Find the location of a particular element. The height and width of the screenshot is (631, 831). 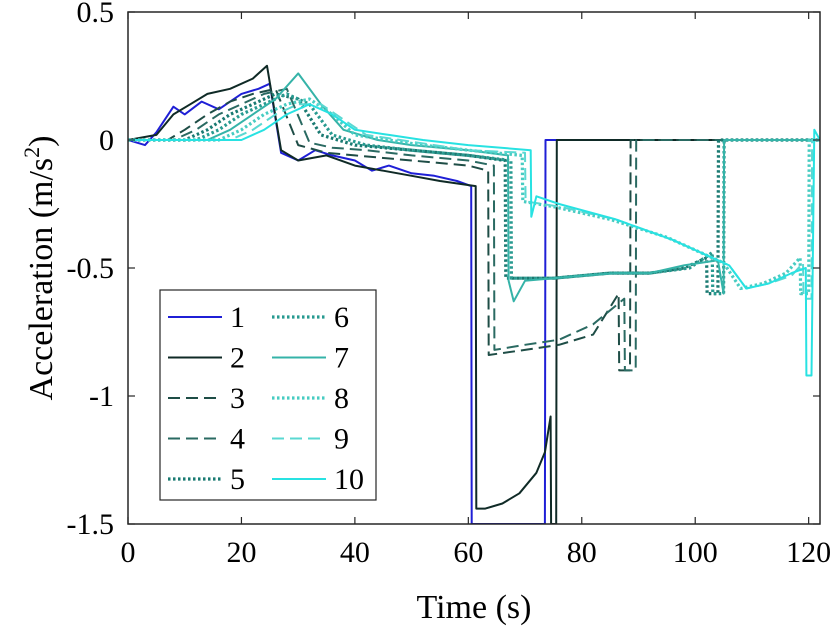

legend-box is located at coordinates (268, 395).